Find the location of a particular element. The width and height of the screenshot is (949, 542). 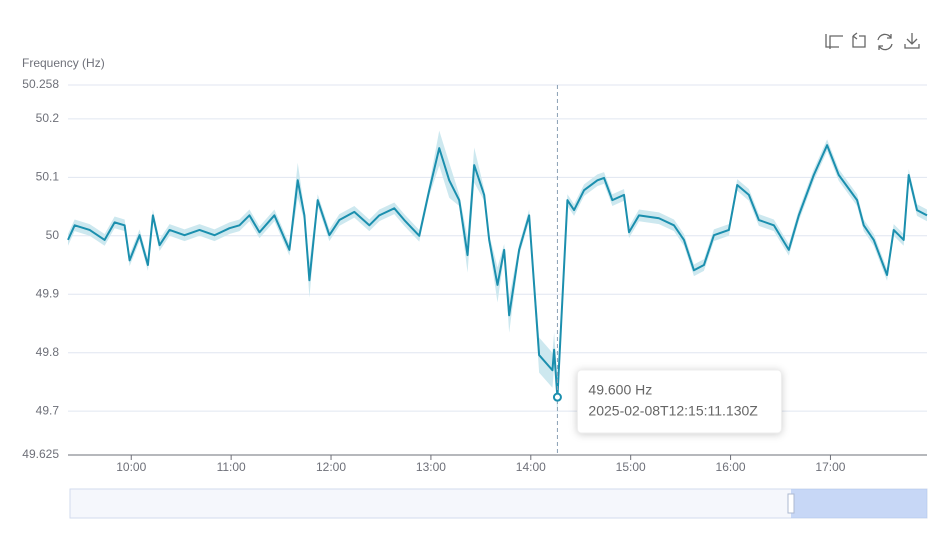

zoom-icon is located at coordinates (834, 41).